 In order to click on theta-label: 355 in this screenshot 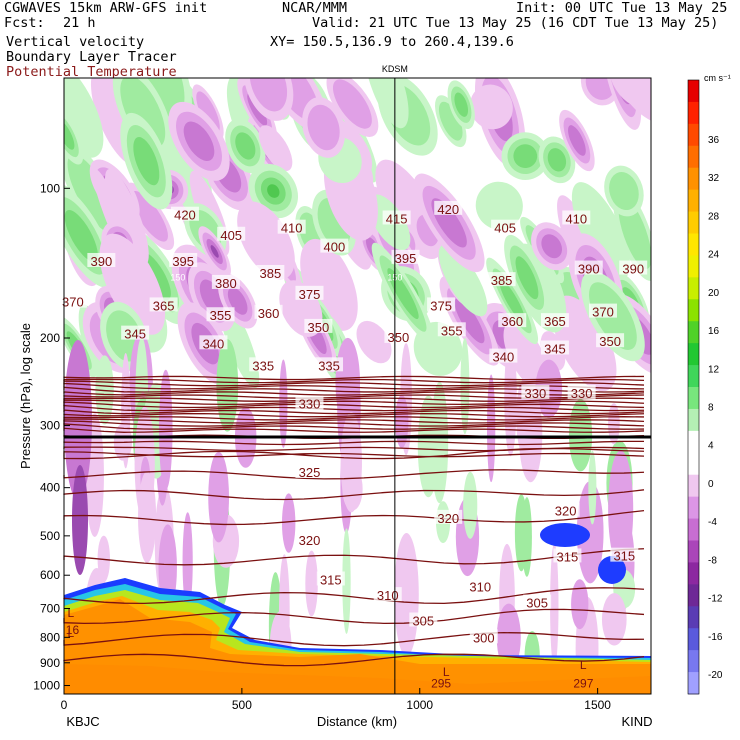, I will do `click(452, 330)`.